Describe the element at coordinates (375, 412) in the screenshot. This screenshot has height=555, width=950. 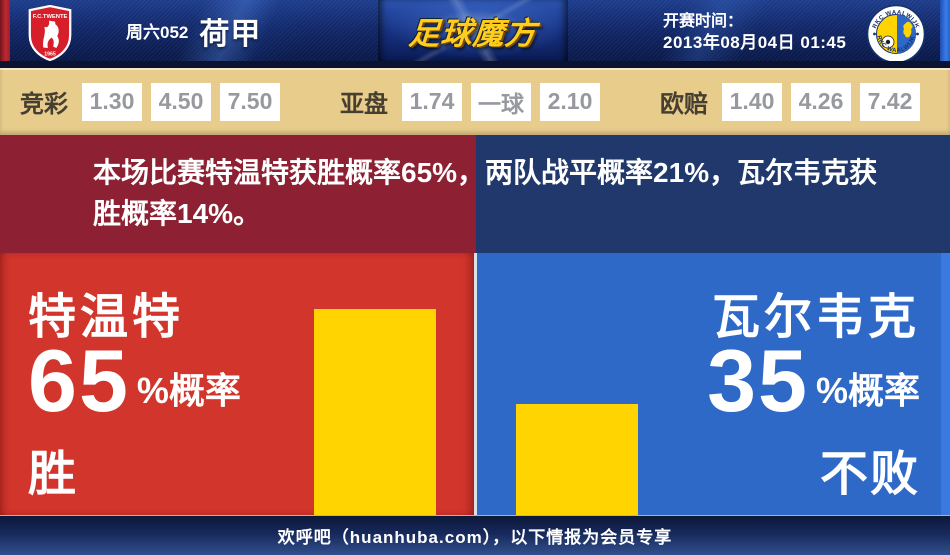
I see `home-probability-bar` at that location.